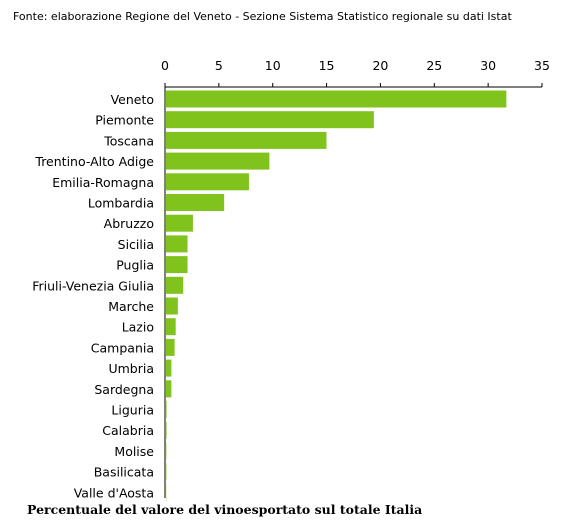 The image size is (576, 529). Describe the element at coordinates (128, 430) in the screenshot. I see `category-label: Calabria` at that location.